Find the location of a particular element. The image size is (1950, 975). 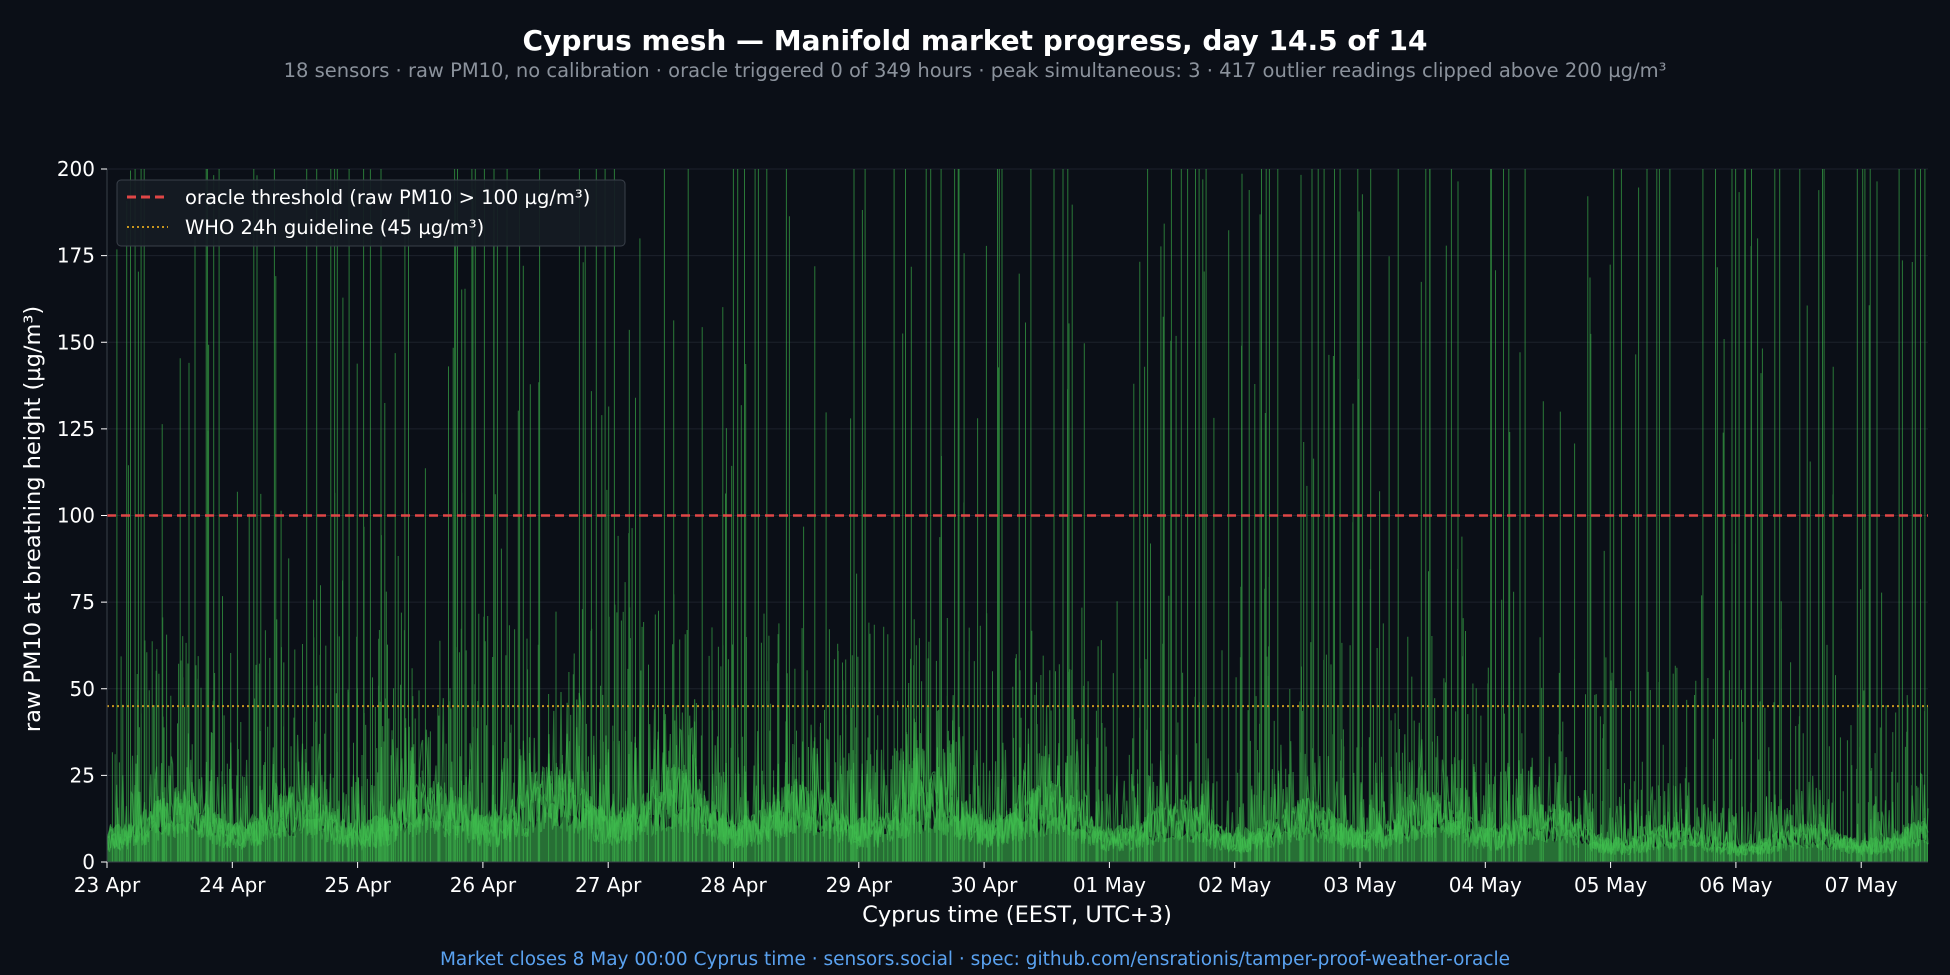

legend-box is located at coordinates (371, 213).